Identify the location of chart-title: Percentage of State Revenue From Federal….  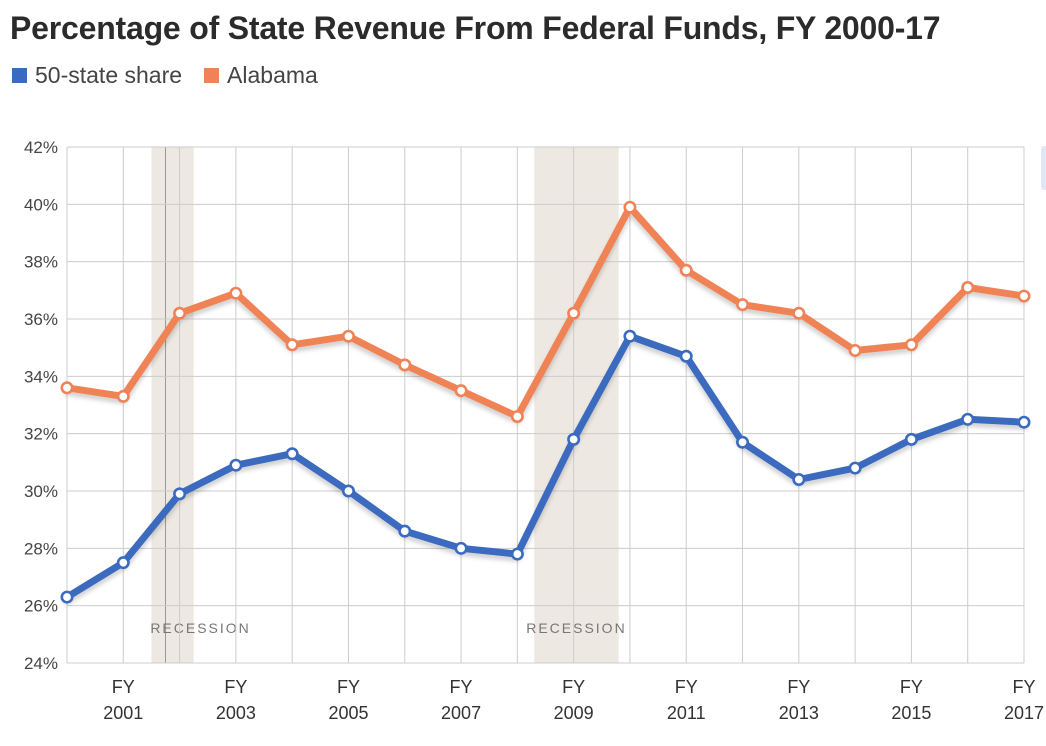
(475, 28).